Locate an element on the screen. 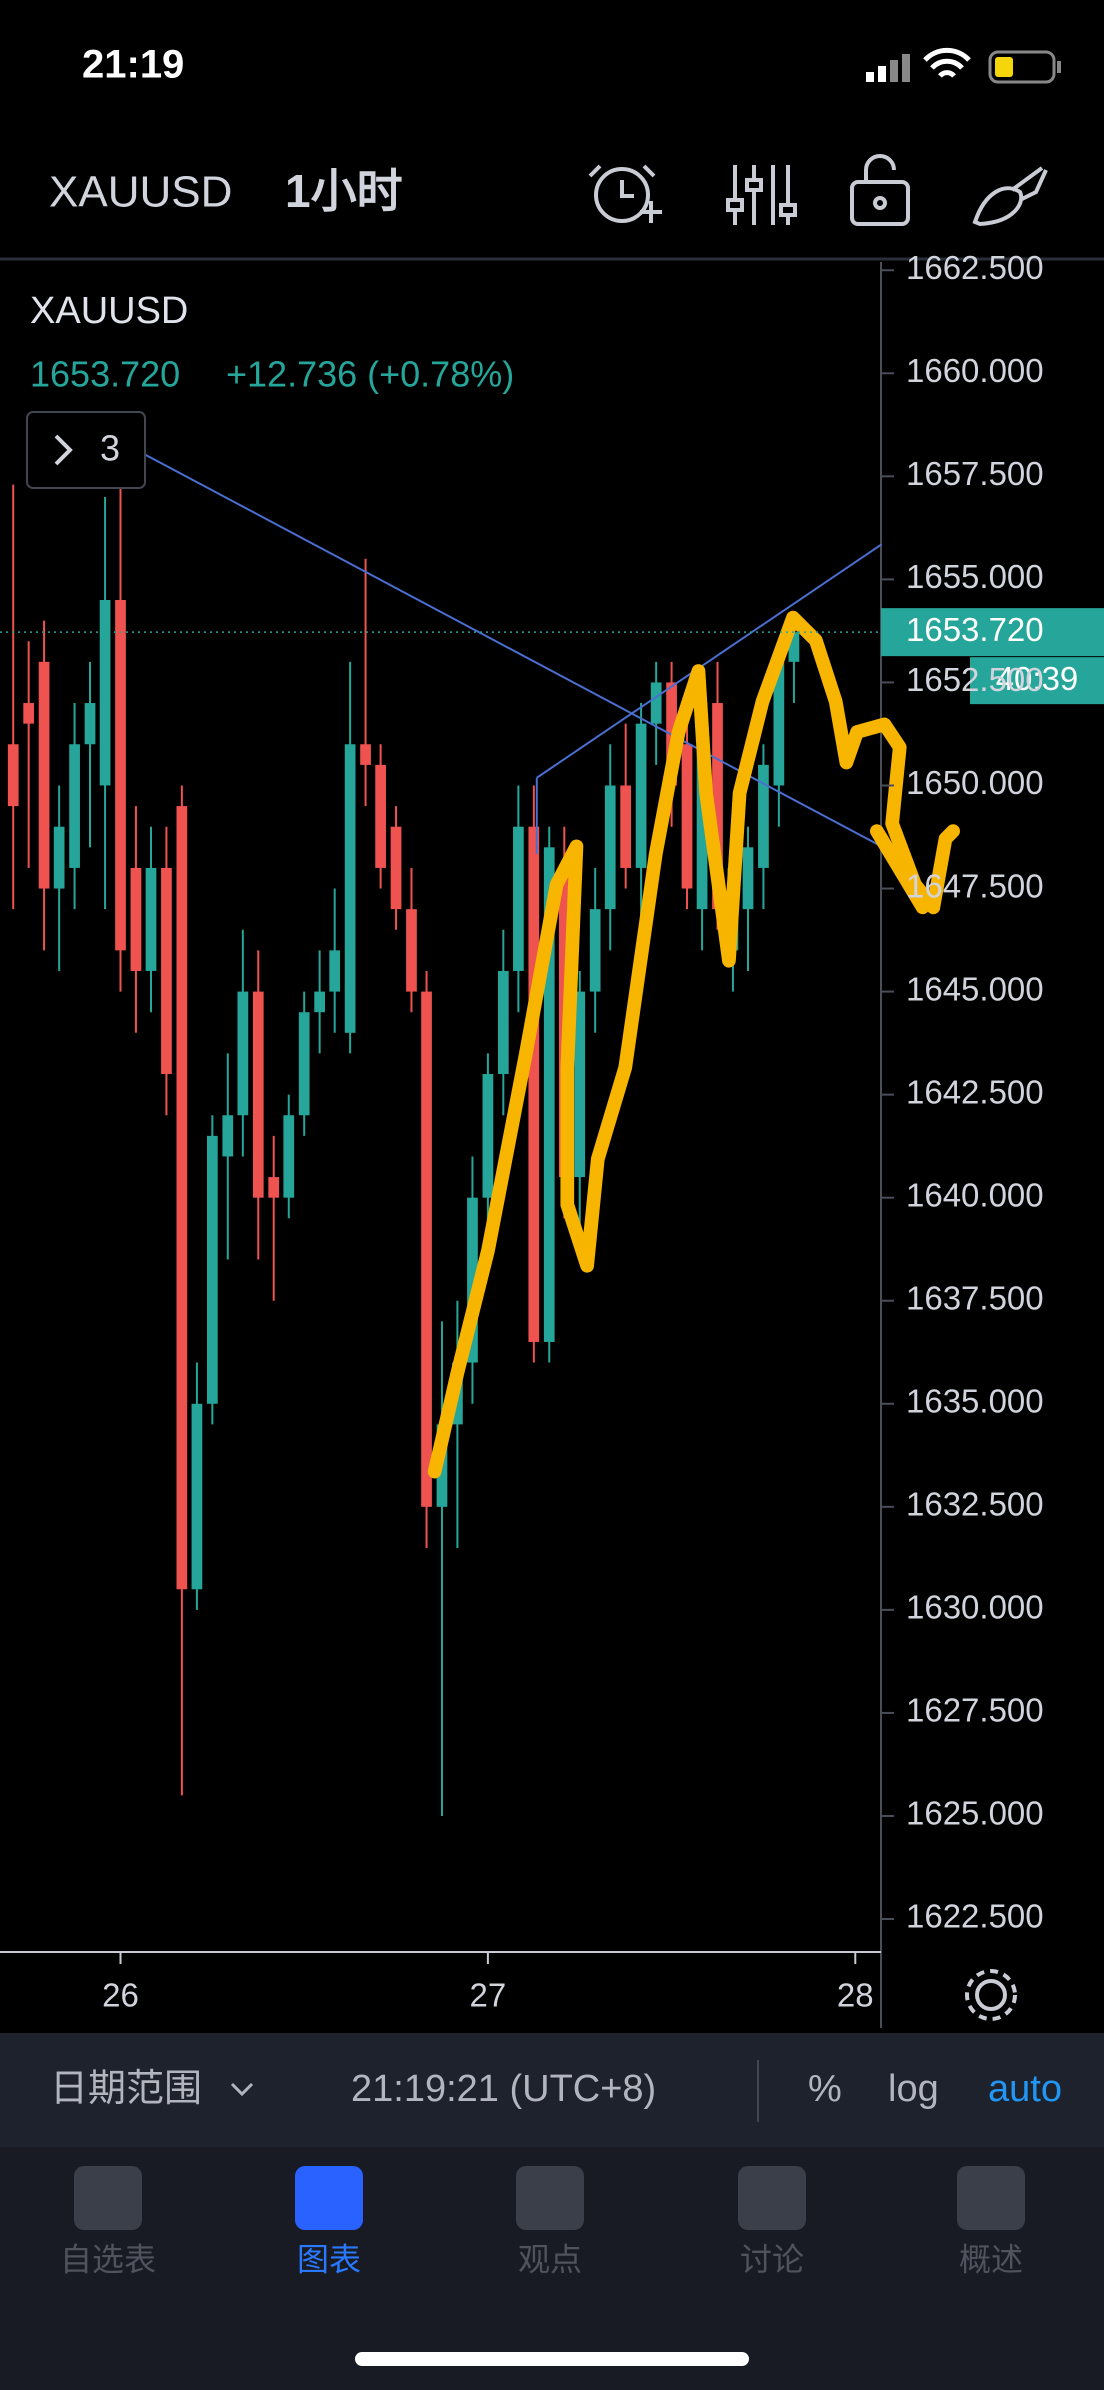 The image size is (1104, 2390). y-tick-label: 1660.000 is located at coordinates (975, 370).